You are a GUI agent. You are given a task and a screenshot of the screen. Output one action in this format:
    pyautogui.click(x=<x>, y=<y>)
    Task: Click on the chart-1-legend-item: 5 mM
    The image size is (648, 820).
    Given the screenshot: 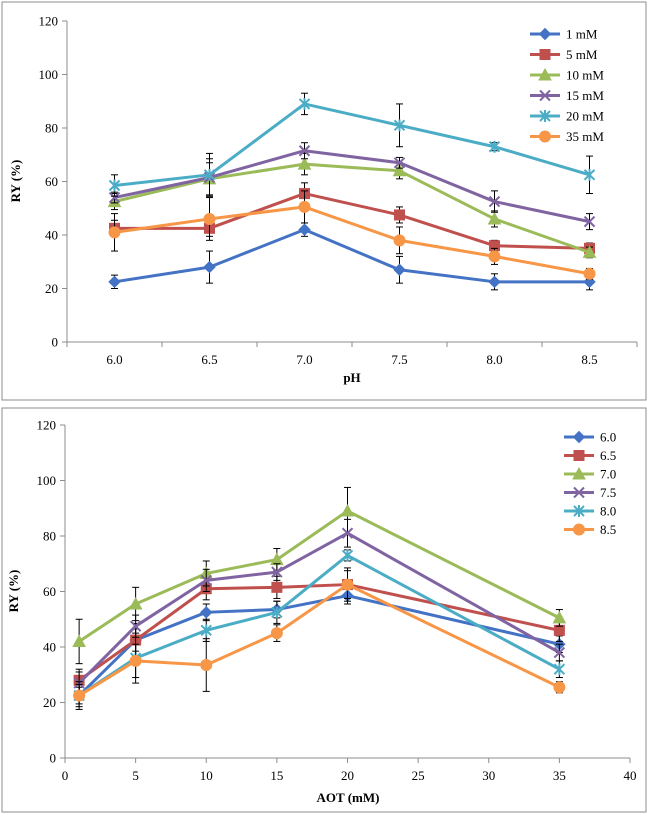 What is the action you would take?
    pyautogui.click(x=564, y=54)
    